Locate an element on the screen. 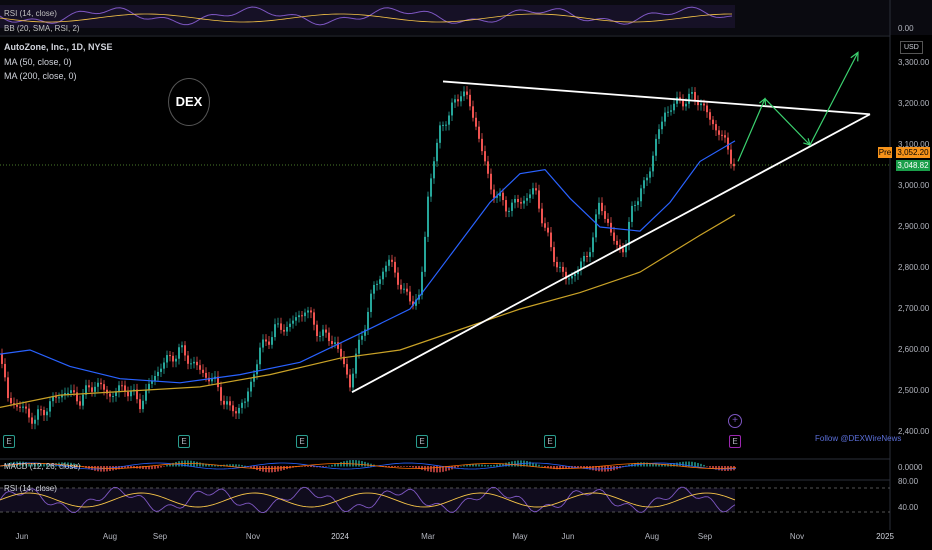  plus-event-icon: + is located at coordinates (735, 421).